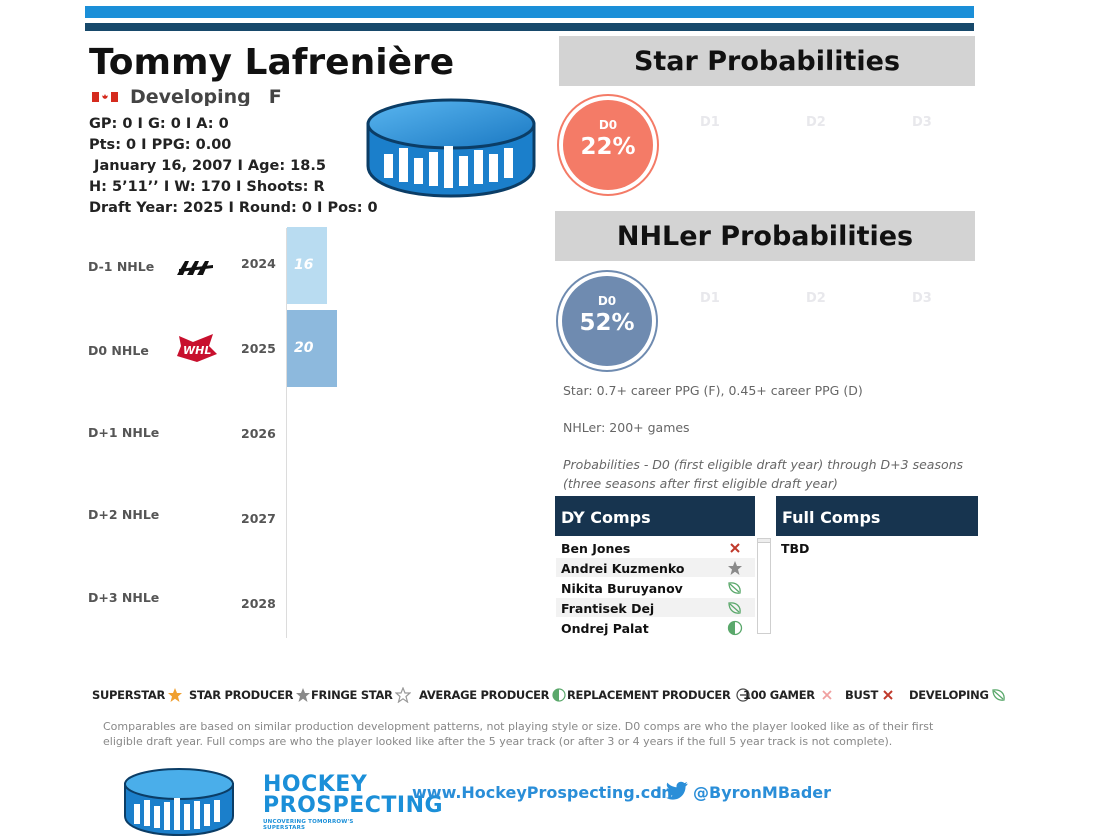  What do you see at coordinates (677, 791) in the screenshot?
I see `twitter-bird-icon` at bounding box center [677, 791].